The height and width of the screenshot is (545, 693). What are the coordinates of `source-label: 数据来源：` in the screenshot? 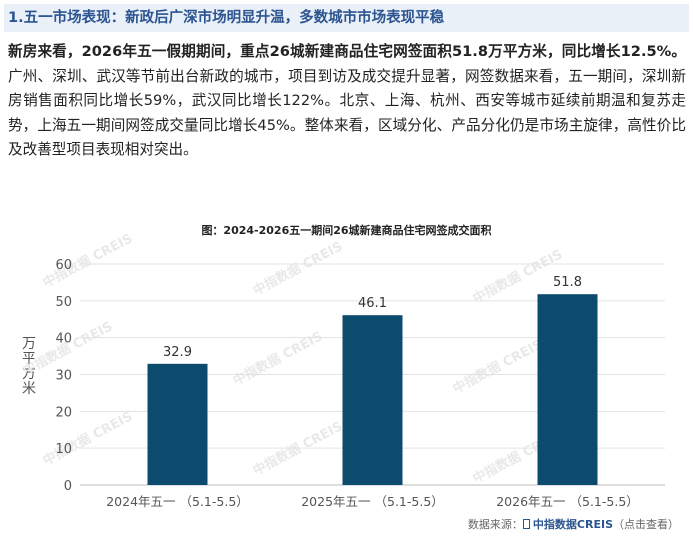 It's located at (495, 524).